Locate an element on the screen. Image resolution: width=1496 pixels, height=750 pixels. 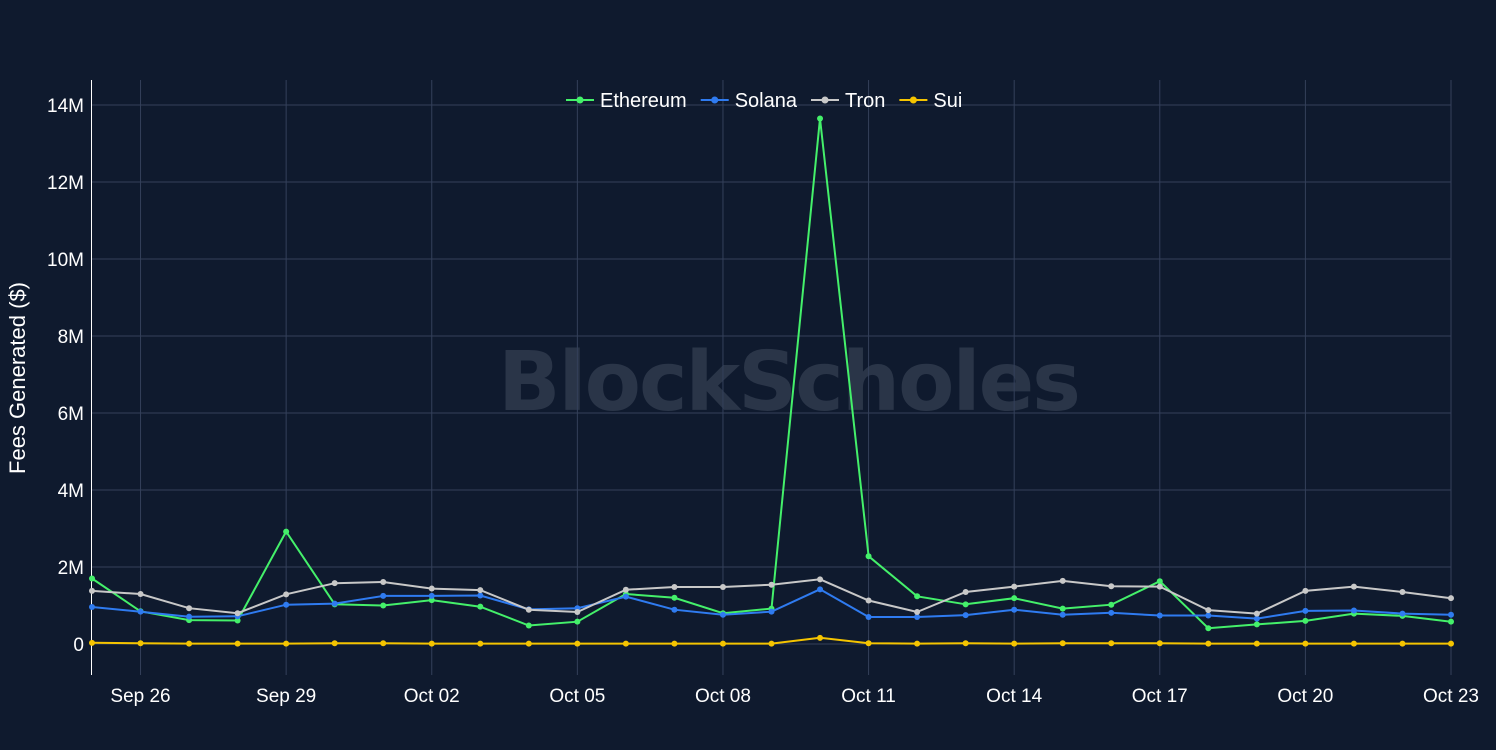
y-tick-label: 14M is located at coordinates (65, 106).